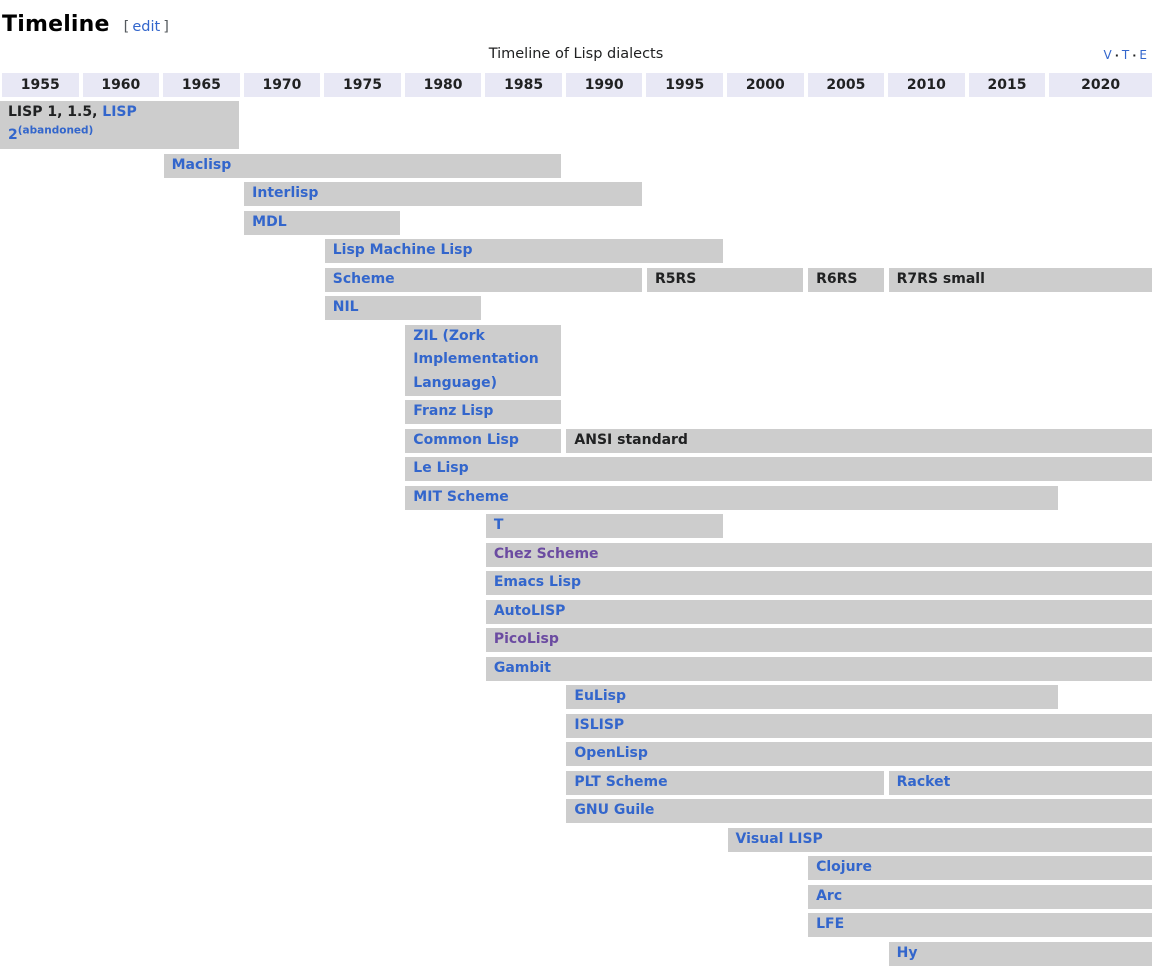 The height and width of the screenshot is (967, 1152). I want to click on section-heading: Timeline [edit], so click(85, 24).